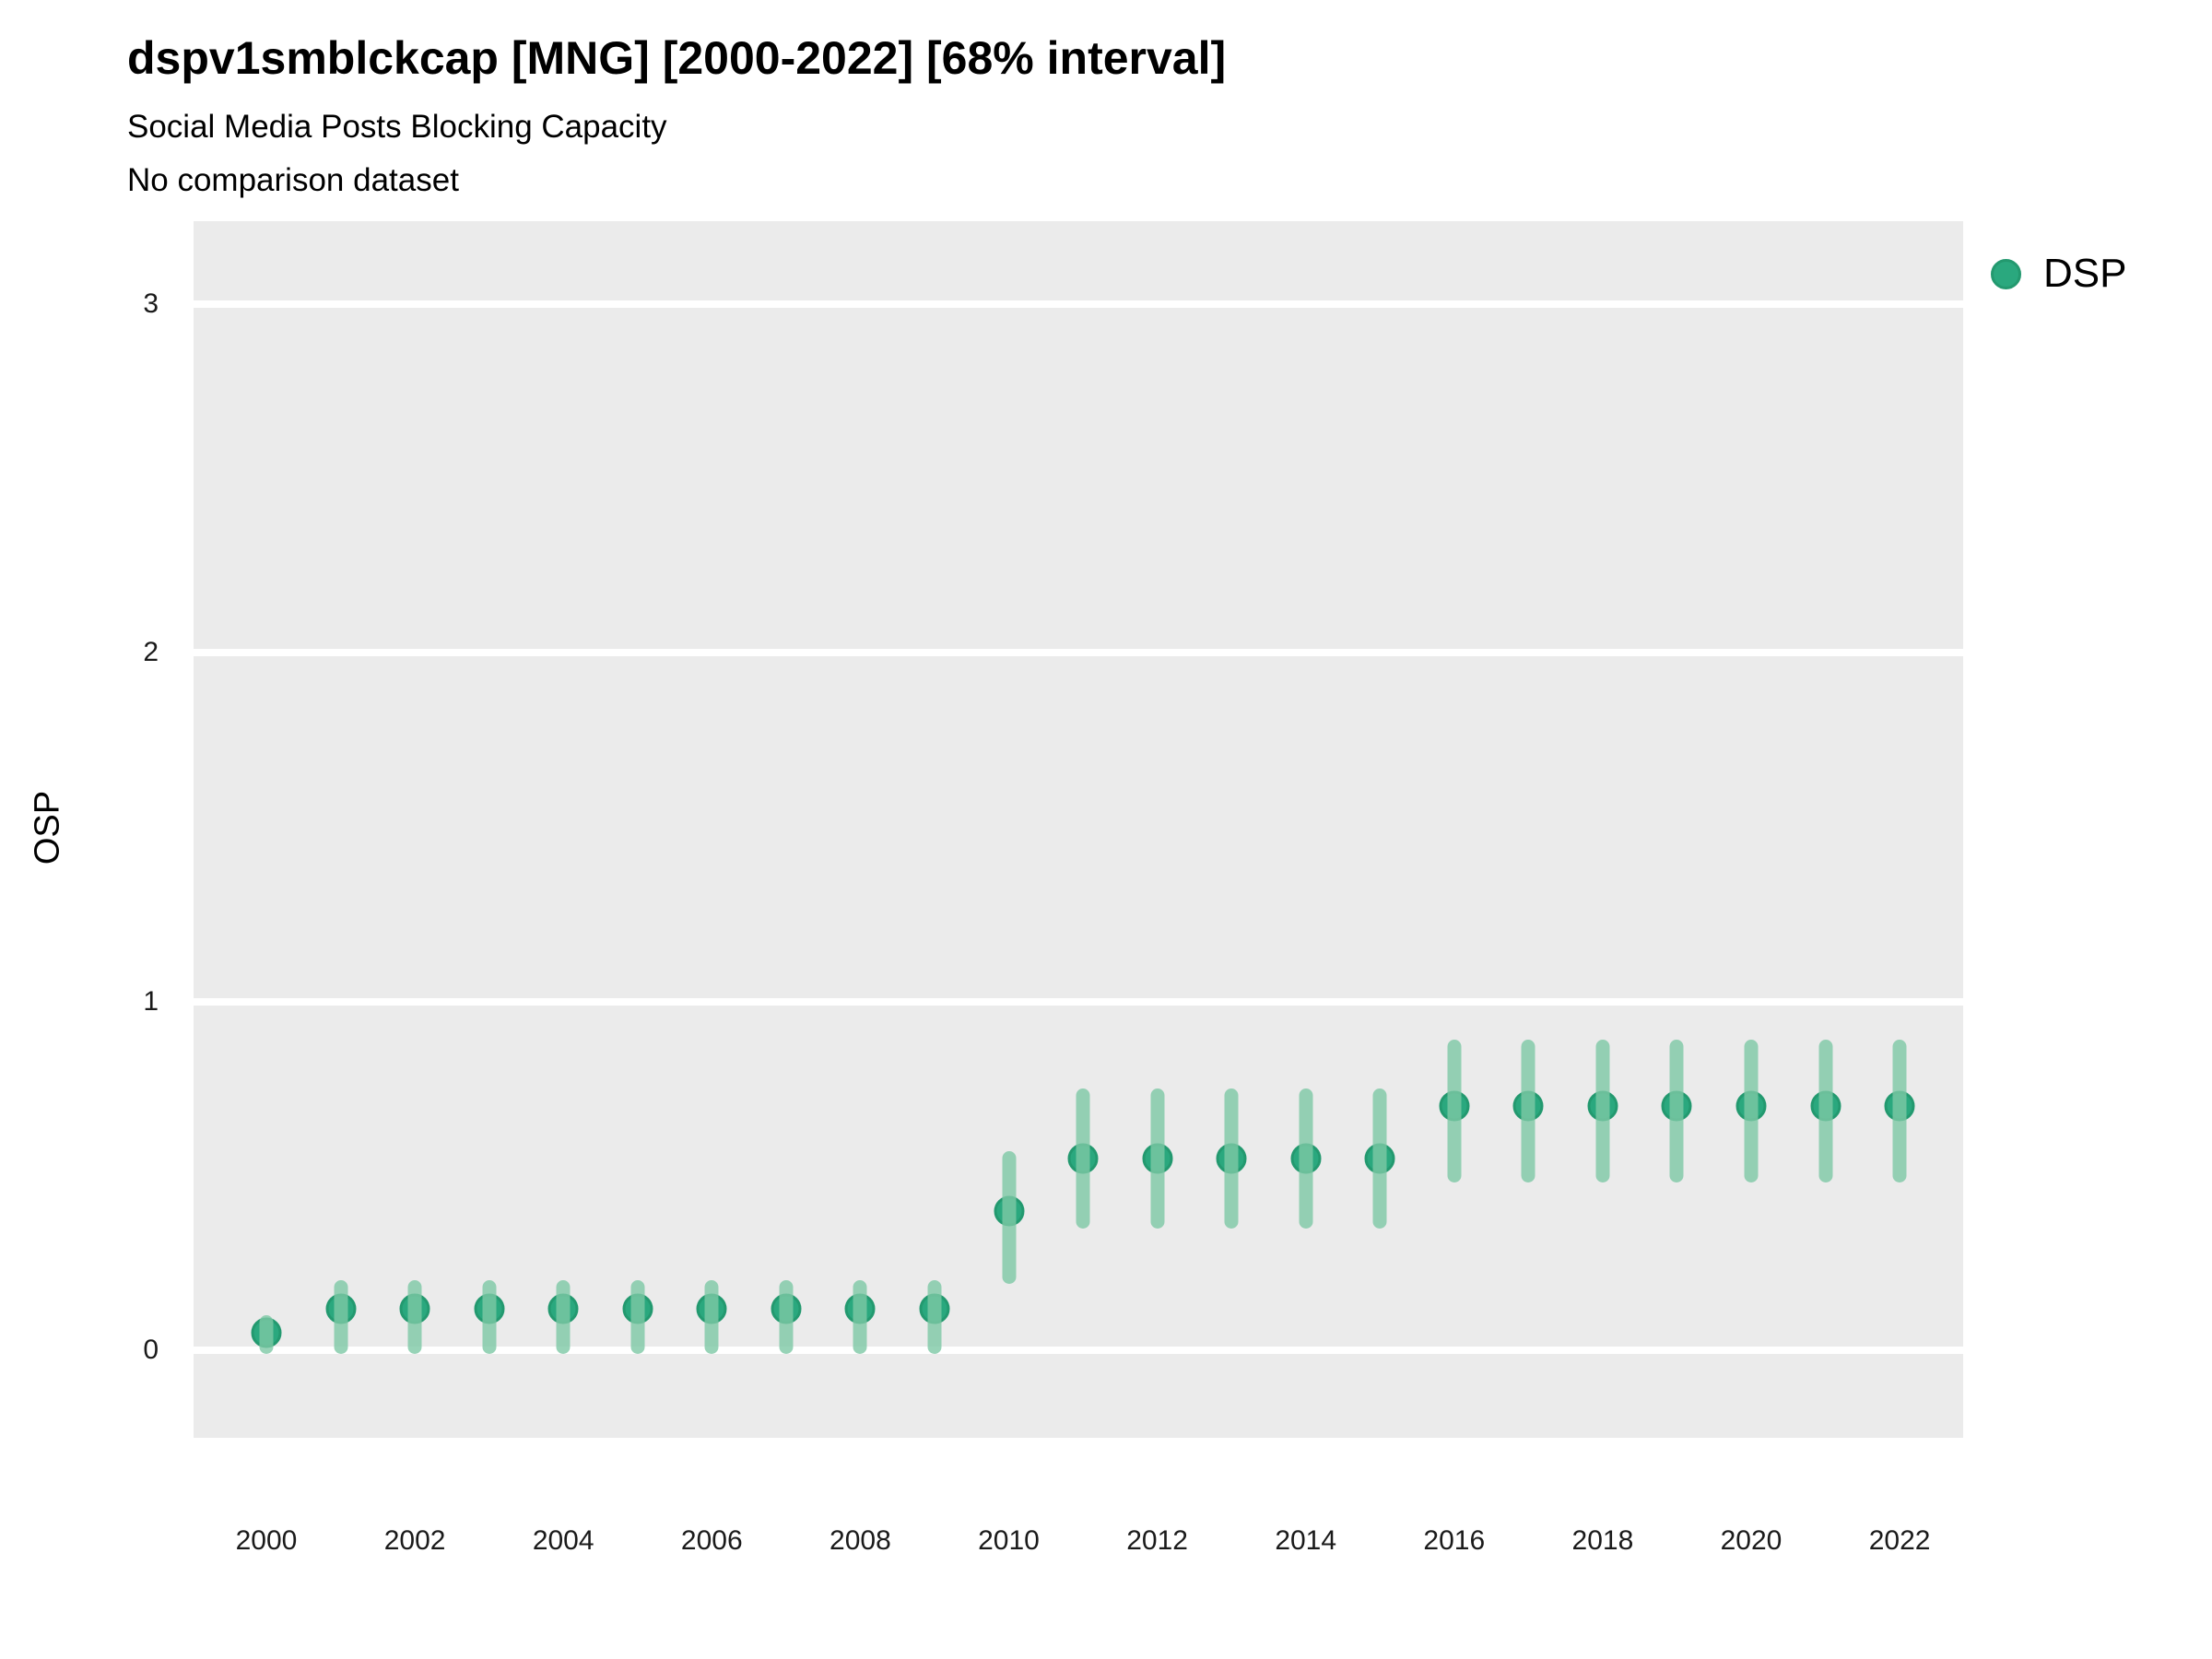 The height and width of the screenshot is (1659, 2212). Describe the element at coordinates (860, 1540) in the screenshot. I see `x-tick-label: 2008` at that location.